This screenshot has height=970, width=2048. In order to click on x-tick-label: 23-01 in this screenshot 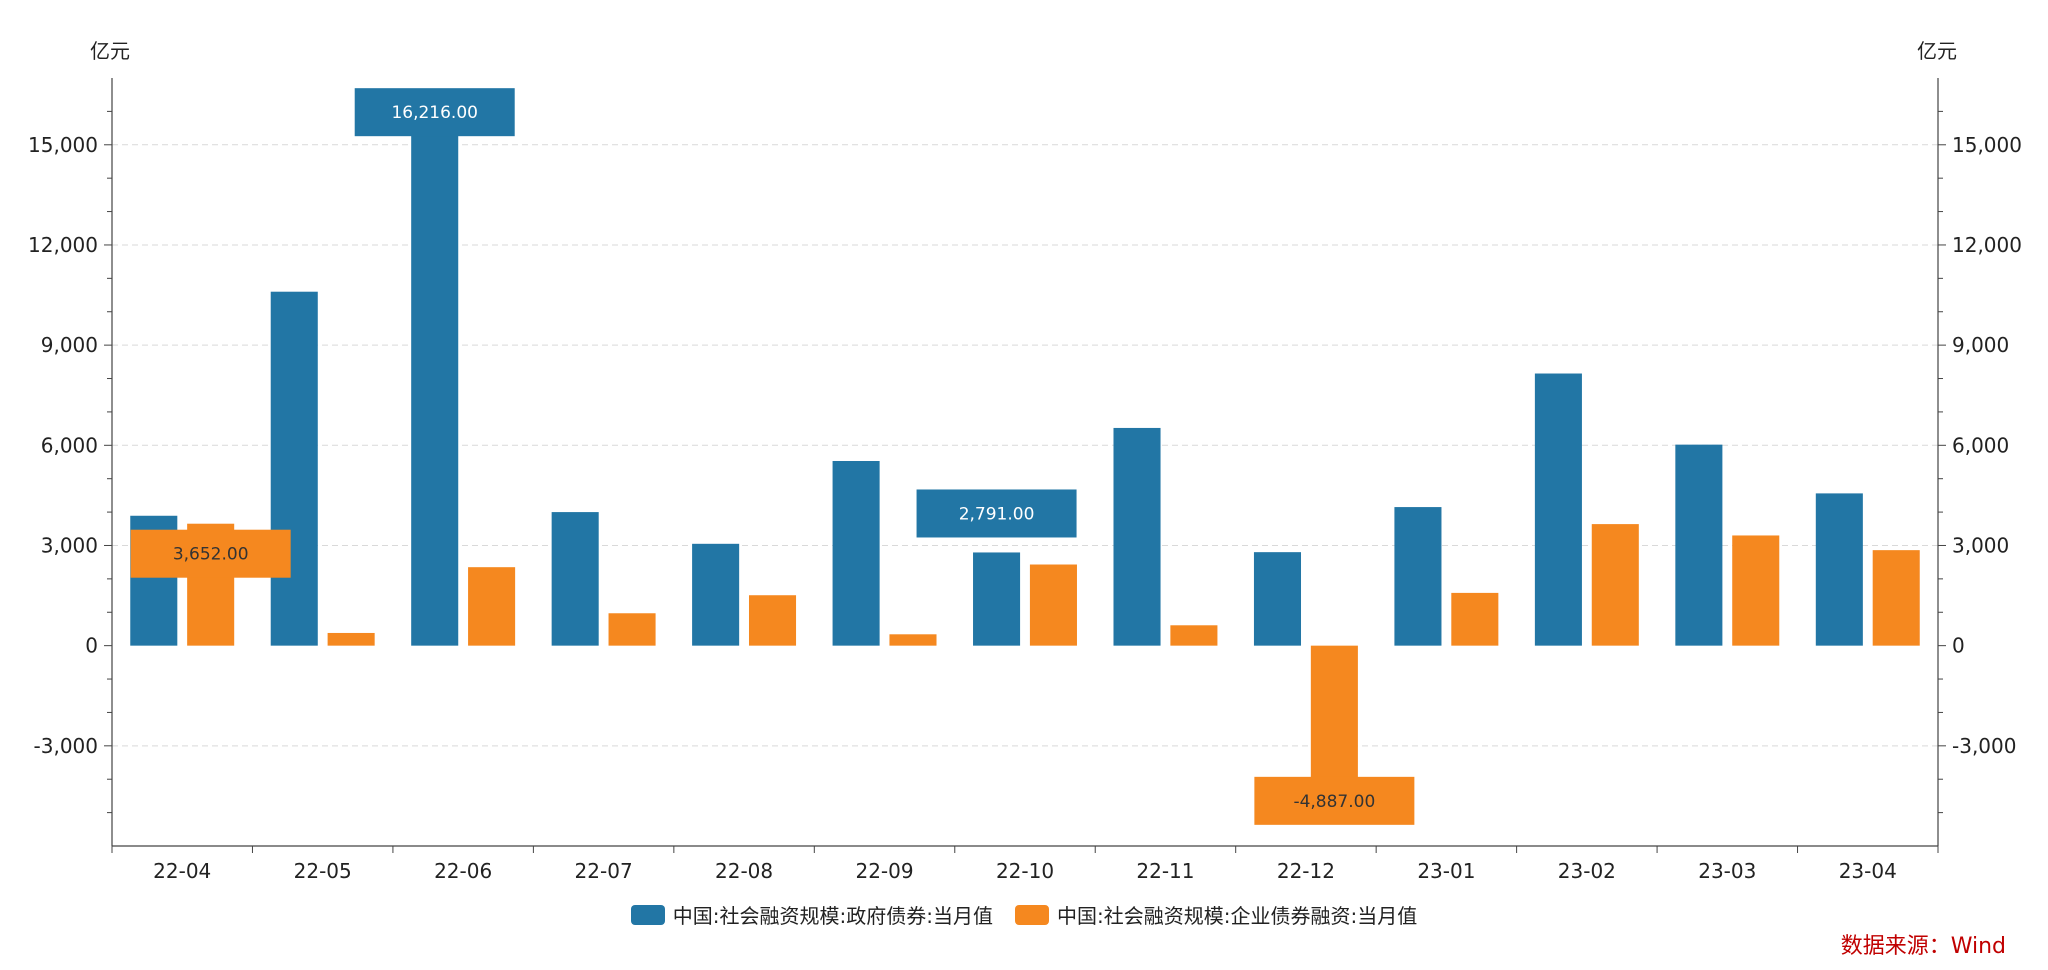, I will do `click(1446, 871)`.